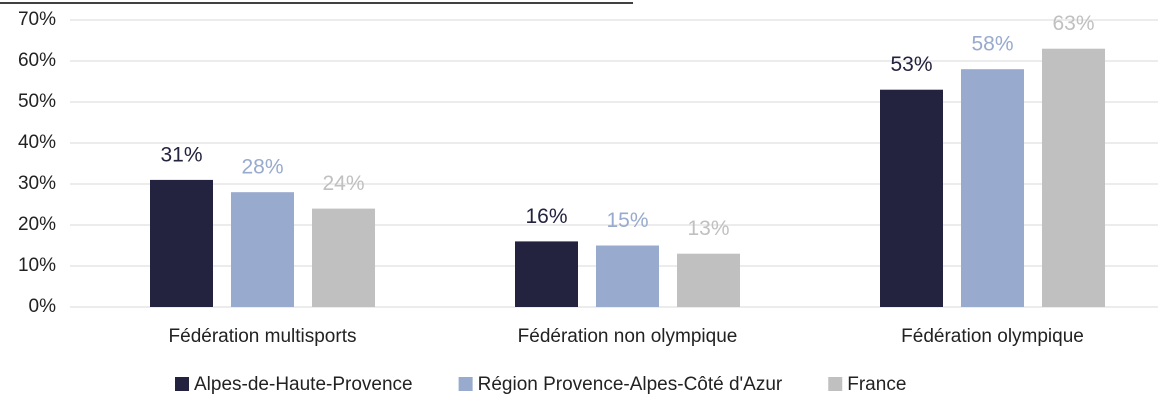 Image resolution: width=1165 pixels, height=401 pixels. I want to click on data-label: 13%, so click(708, 228).